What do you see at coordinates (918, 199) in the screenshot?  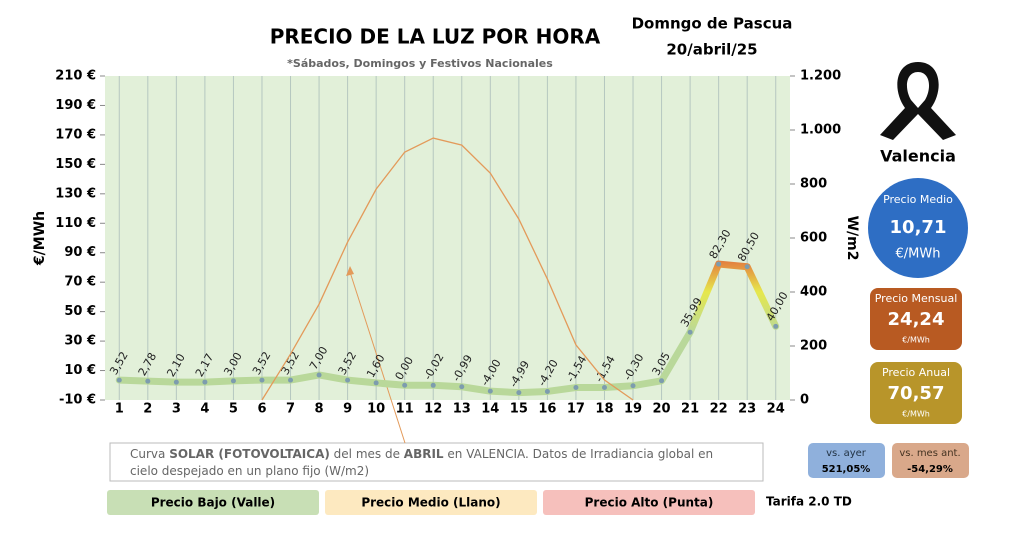 I see `medio-label: Precio Medio` at bounding box center [918, 199].